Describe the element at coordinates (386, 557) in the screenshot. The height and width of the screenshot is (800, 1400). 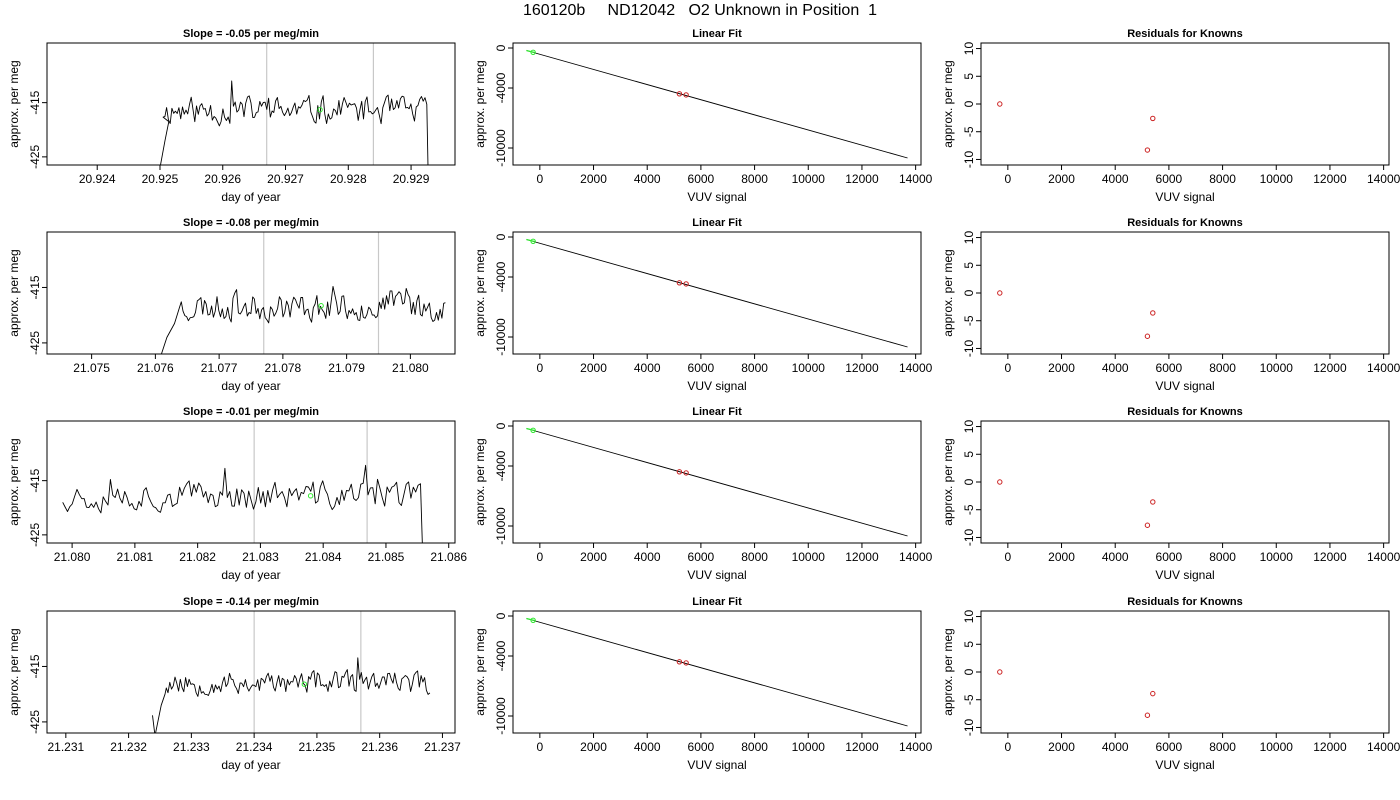
I see `x-tick-label: 21.085` at that location.